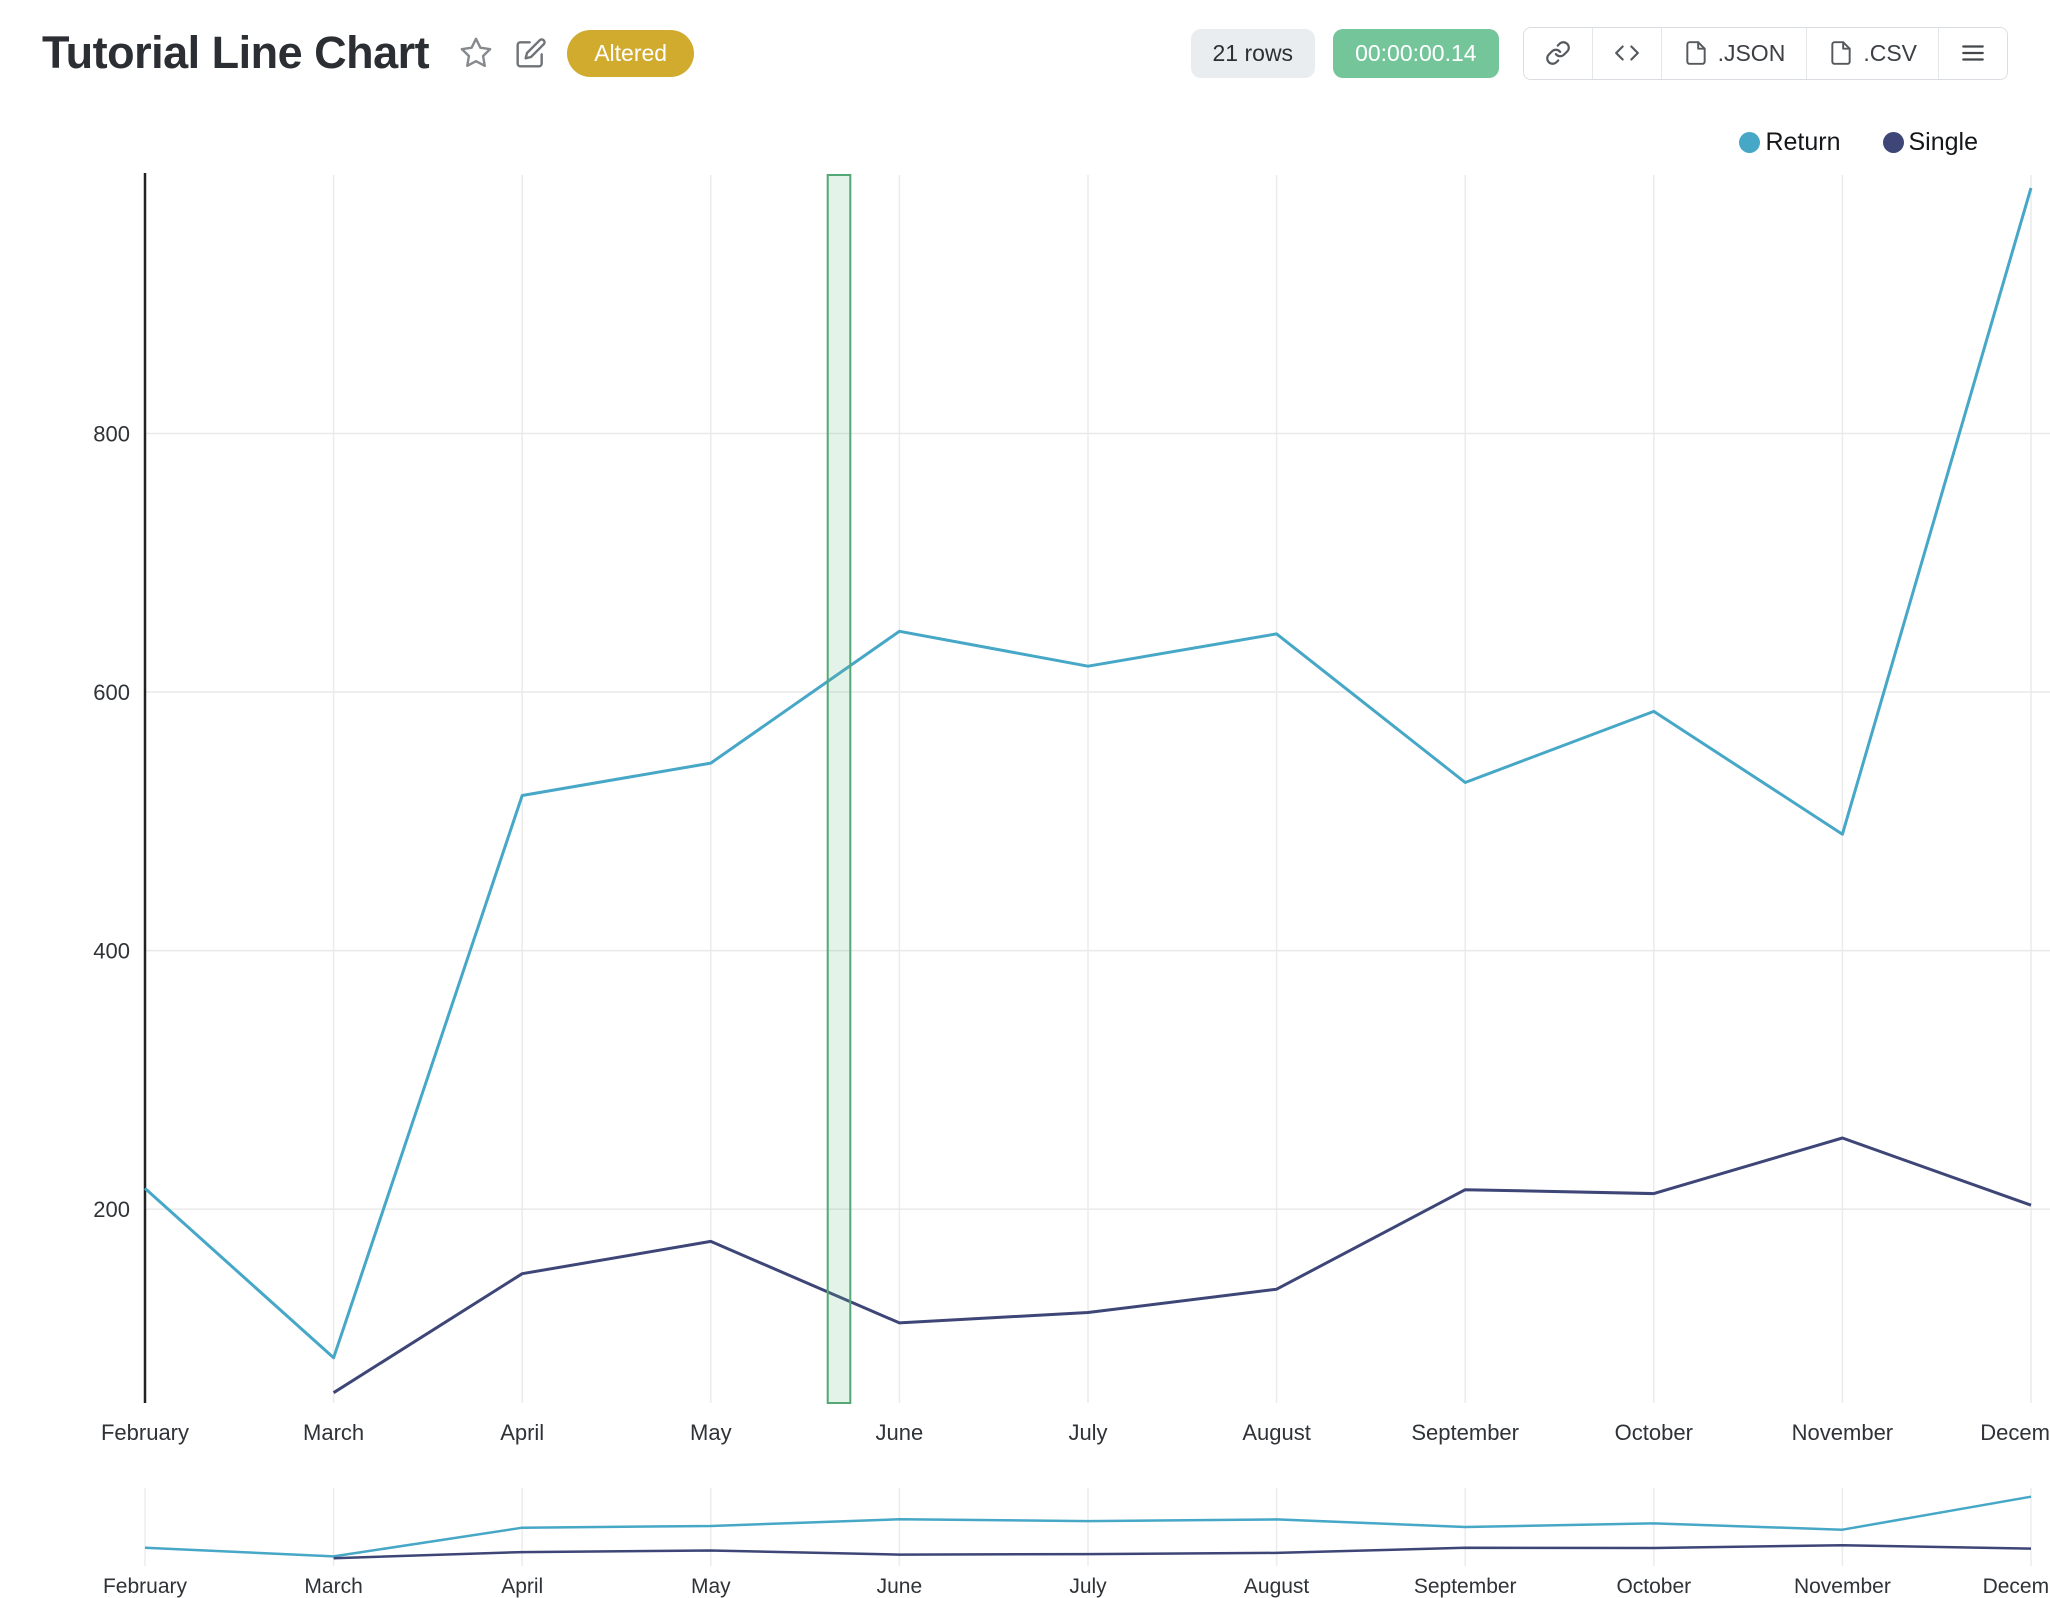 The width and height of the screenshot is (2050, 1598). Describe the element at coordinates (1841, 53) in the screenshot. I see `file-csv-icon` at that location.